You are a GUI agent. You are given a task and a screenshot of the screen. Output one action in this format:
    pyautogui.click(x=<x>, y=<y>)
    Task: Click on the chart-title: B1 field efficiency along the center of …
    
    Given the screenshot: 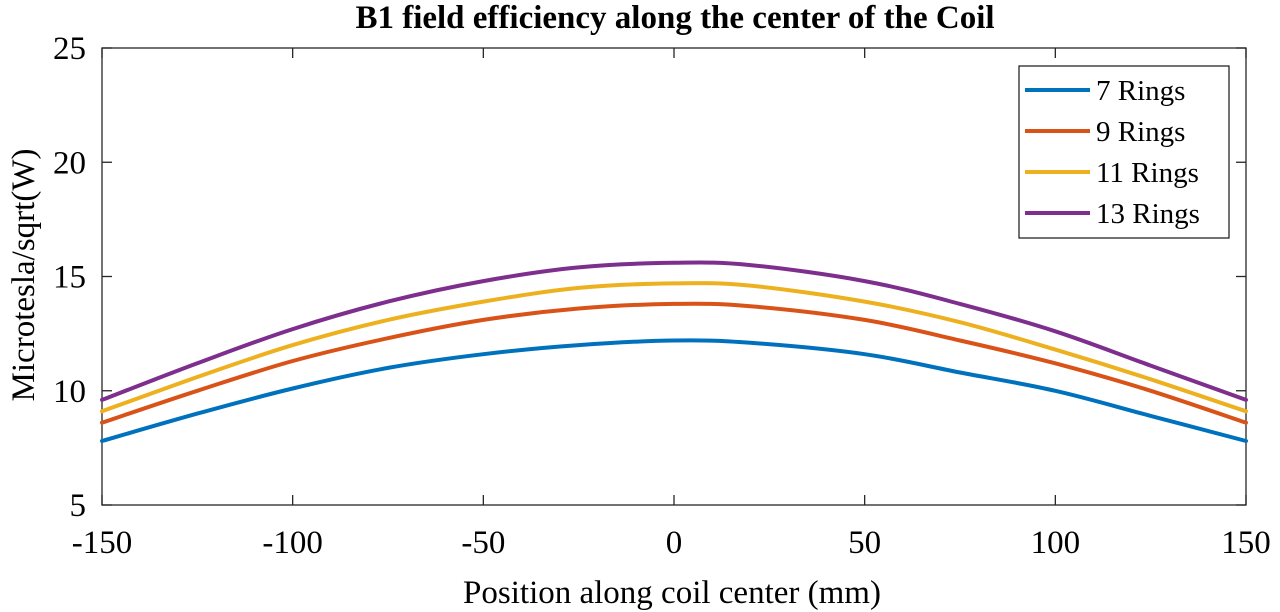 What is the action you would take?
    pyautogui.click(x=674, y=18)
    